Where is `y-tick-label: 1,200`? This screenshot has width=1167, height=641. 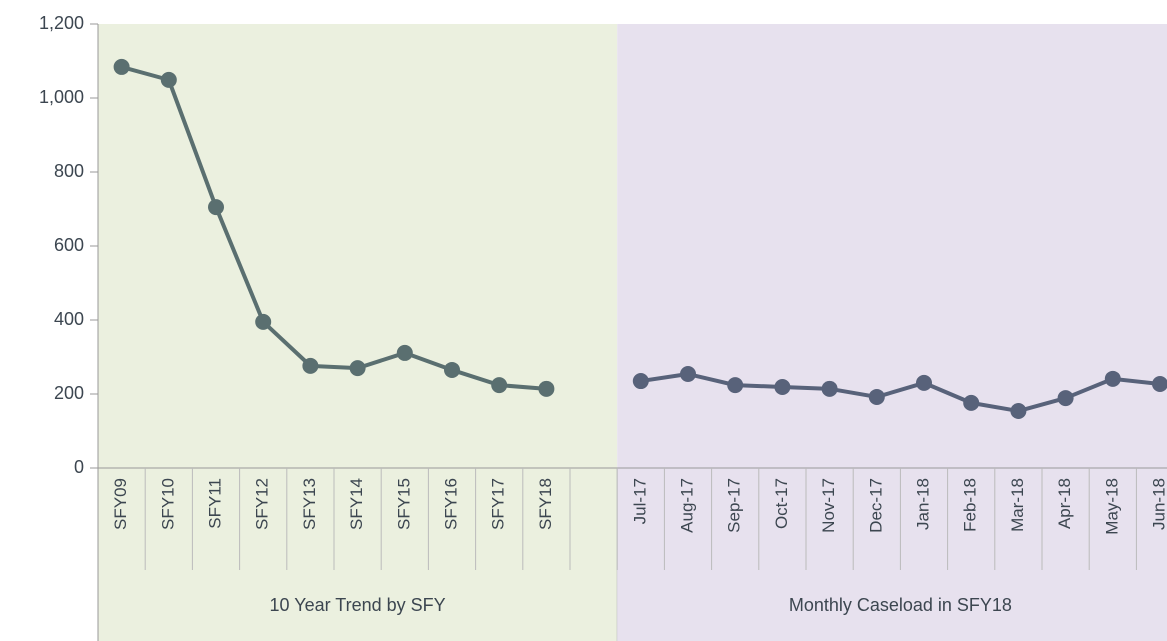
y-tick-label: 1,200 is located at coordinates (61, 23).